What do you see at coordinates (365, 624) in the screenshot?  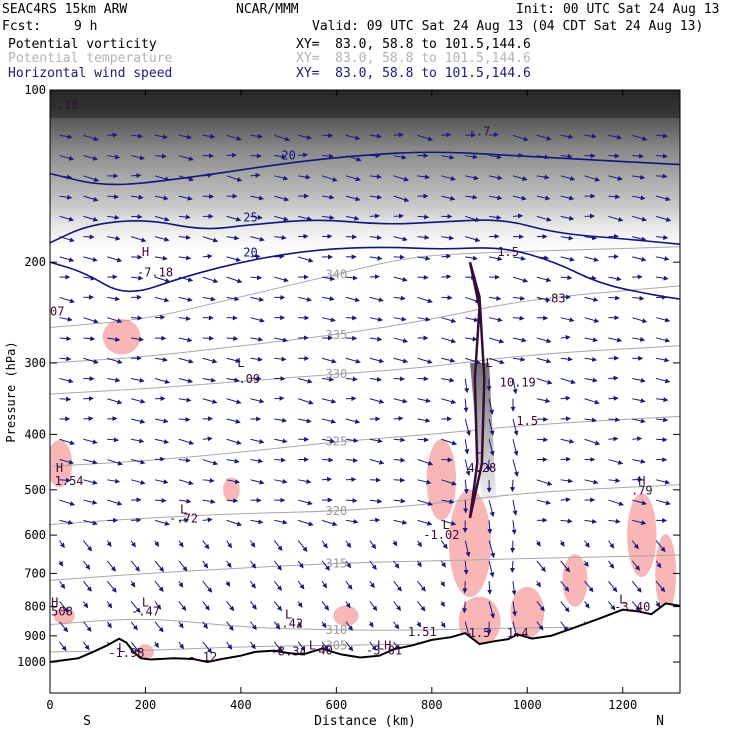 I see `theta-contour-line` at bounding box center [365, 624].